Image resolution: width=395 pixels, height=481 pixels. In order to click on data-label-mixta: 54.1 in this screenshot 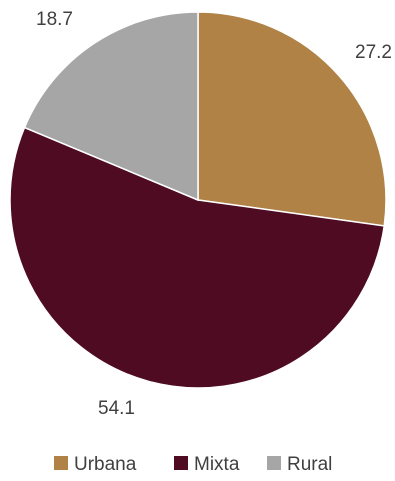, I will do `click(116, 408)`.